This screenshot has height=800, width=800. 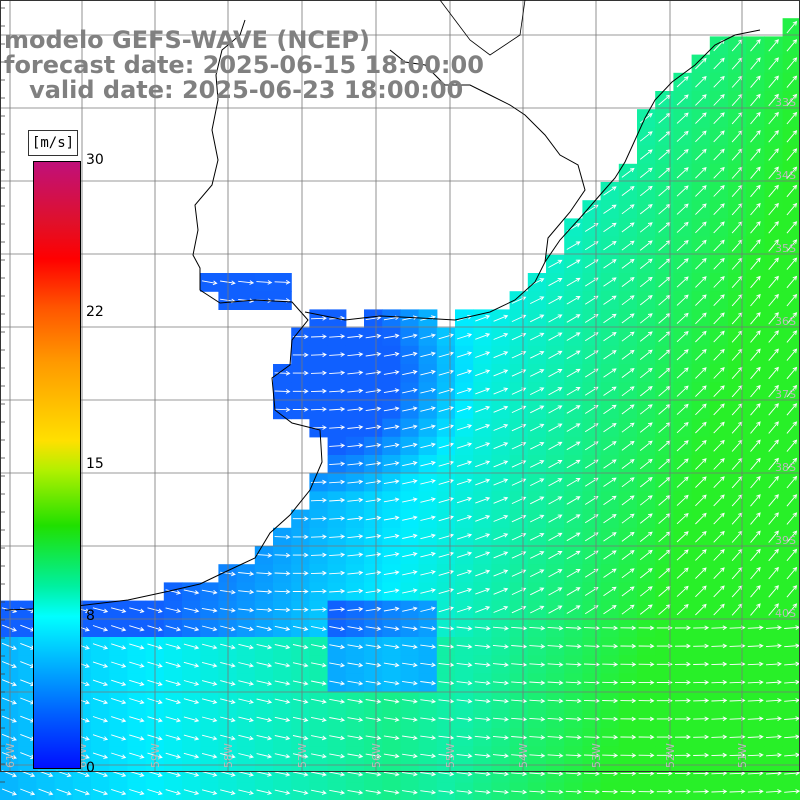 What do you see at coordinates (596, 755) in the screenshot?
I see `longitude-label: 53W` at bounding box center [596, 755].